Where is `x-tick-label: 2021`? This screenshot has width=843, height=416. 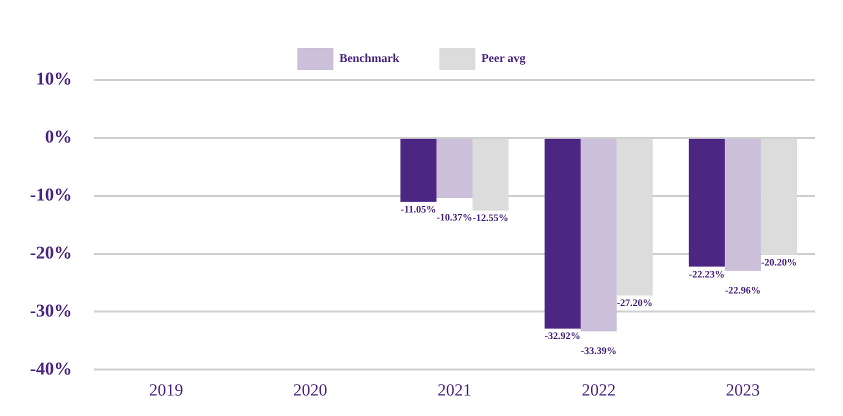
x-tick-label: 2021 is located at coordinates (454, 390).